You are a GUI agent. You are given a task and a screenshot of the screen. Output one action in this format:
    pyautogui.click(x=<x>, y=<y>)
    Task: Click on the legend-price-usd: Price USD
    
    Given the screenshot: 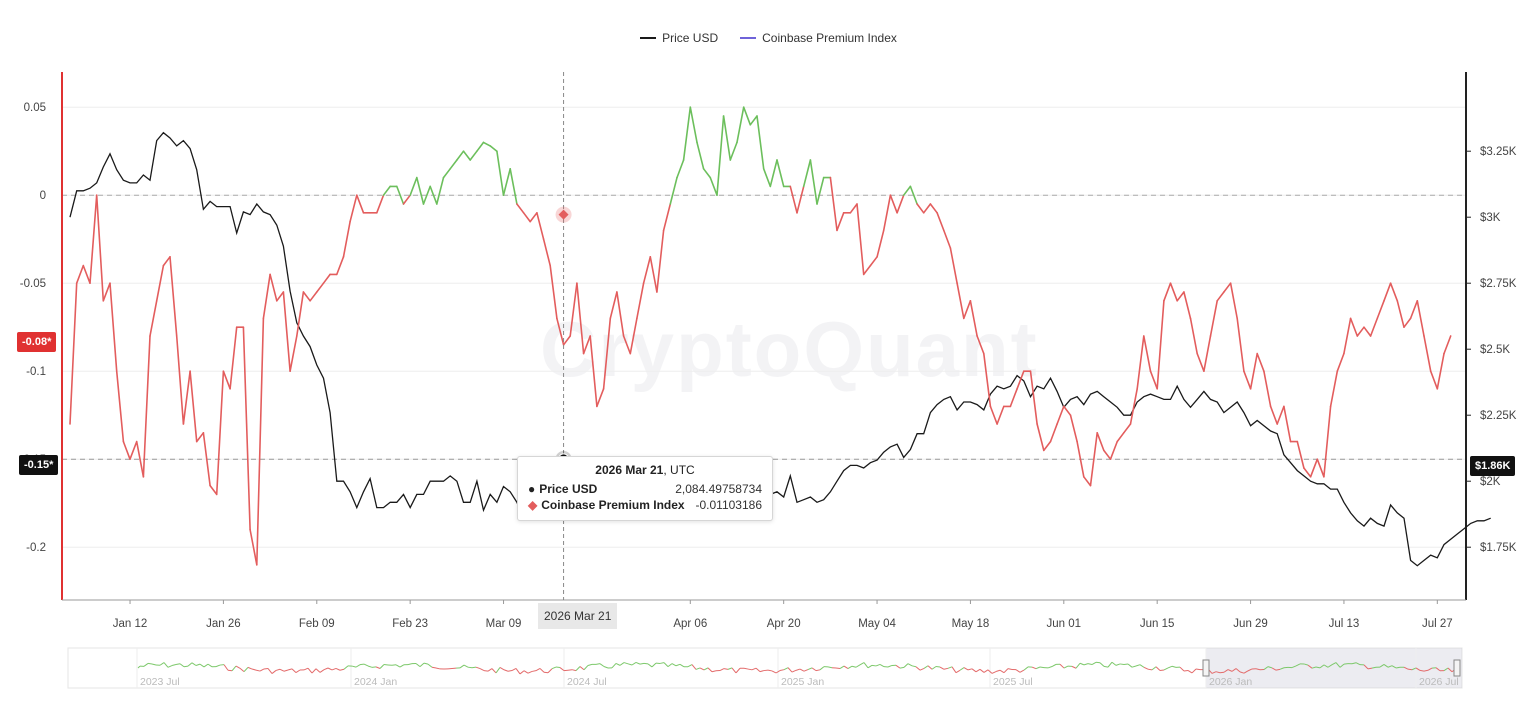 What is the action you would take?
    pyautogui.click(x=679, y=38)
    